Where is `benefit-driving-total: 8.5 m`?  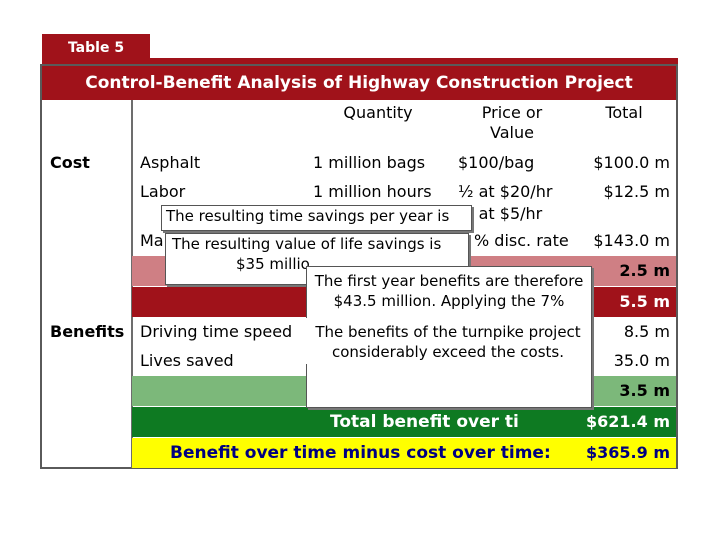 benefit-driving-total: 8.5 m is located at coordinates (646, 331).